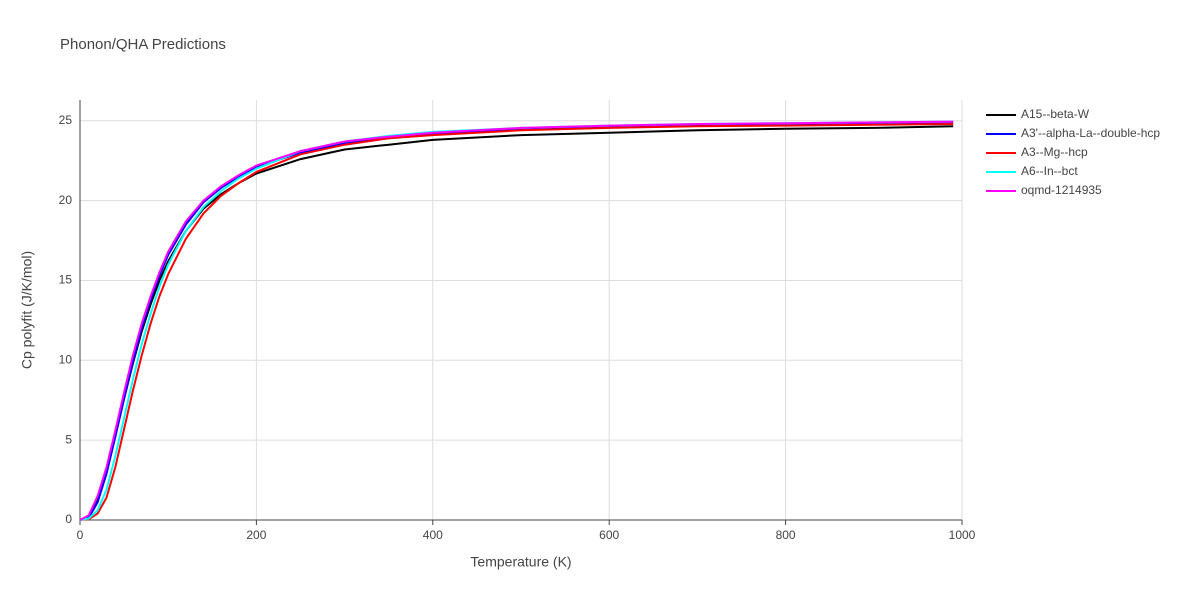 This screenshot has width=1200, height=600. What do you see at coordinates (609, 535) in the screenshot?
I see `x-tick-label: 600` at bounding box center [609, 535].